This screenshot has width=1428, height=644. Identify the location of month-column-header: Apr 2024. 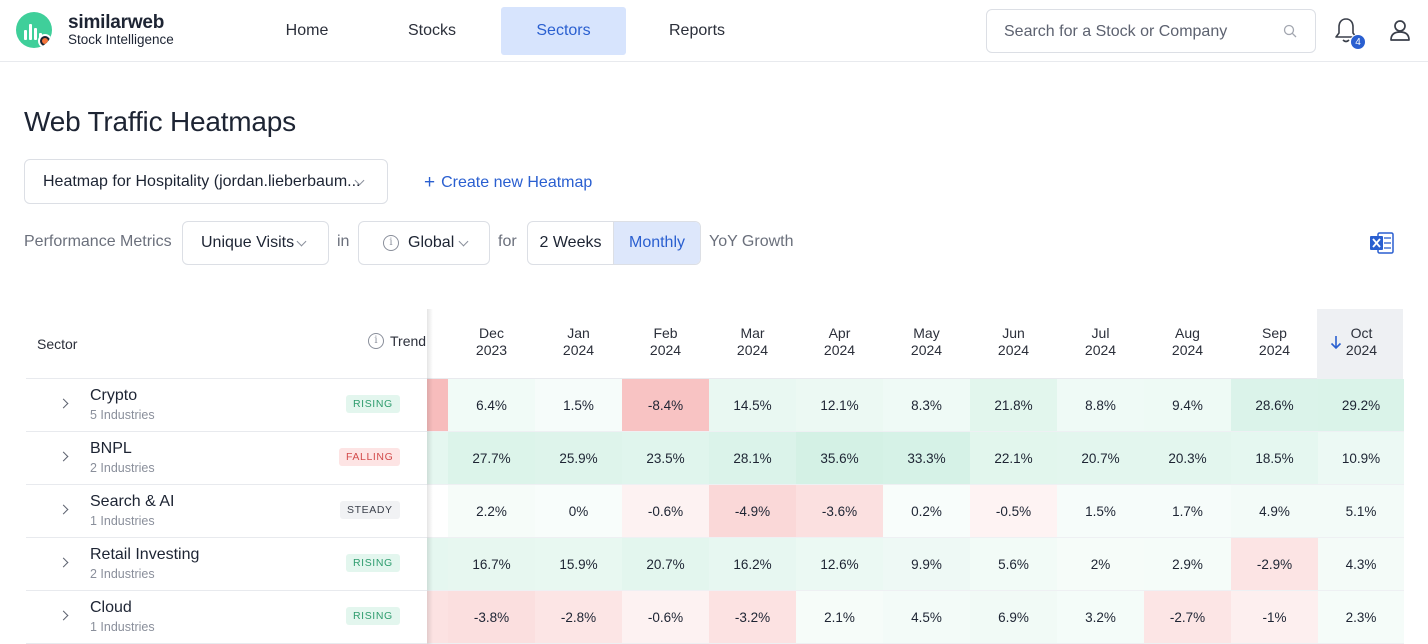
(839, 342).